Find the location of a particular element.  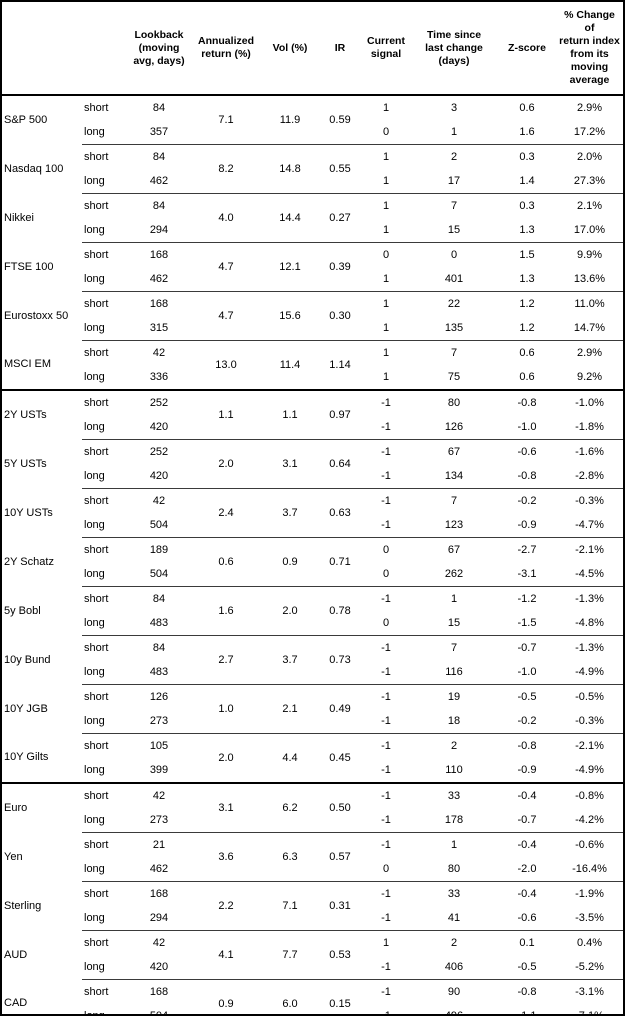

z-score-cell: -0.2 is located at coordinates (527, 500).